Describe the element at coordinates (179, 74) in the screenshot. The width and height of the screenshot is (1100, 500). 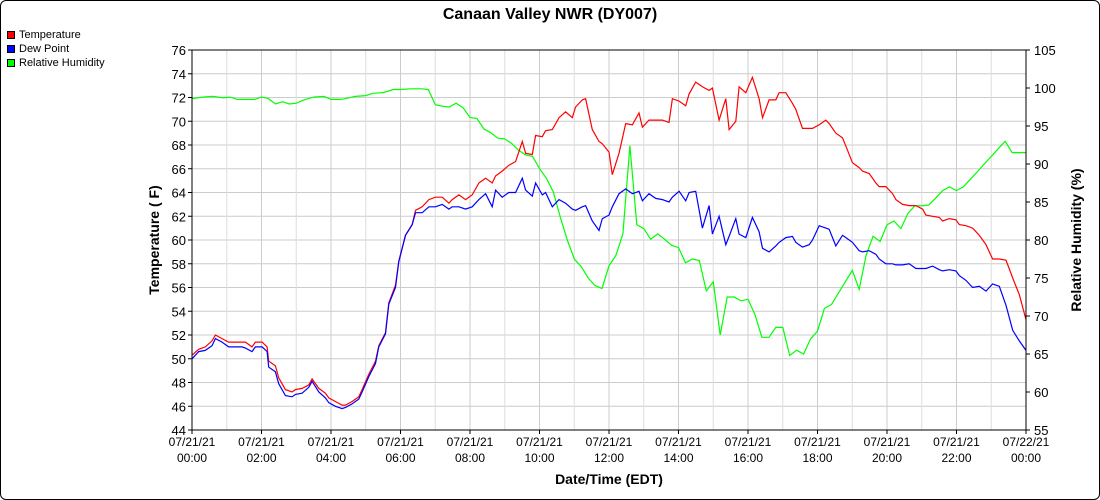
I see `y-tick-label-left: 74` at that location.